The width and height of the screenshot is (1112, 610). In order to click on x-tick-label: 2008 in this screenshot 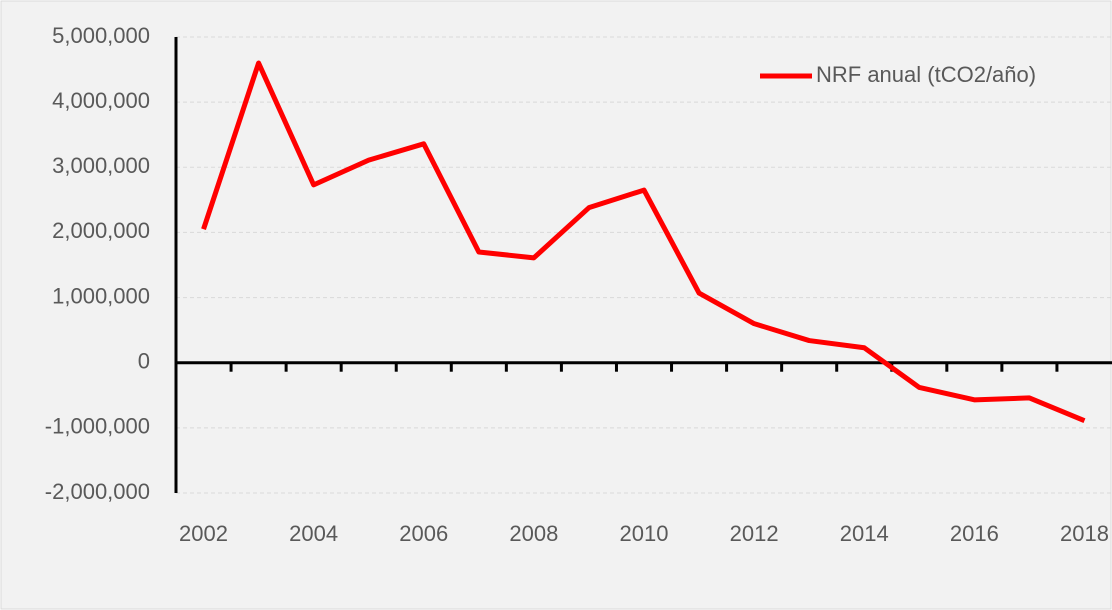, I will do `click(533, 533)`.